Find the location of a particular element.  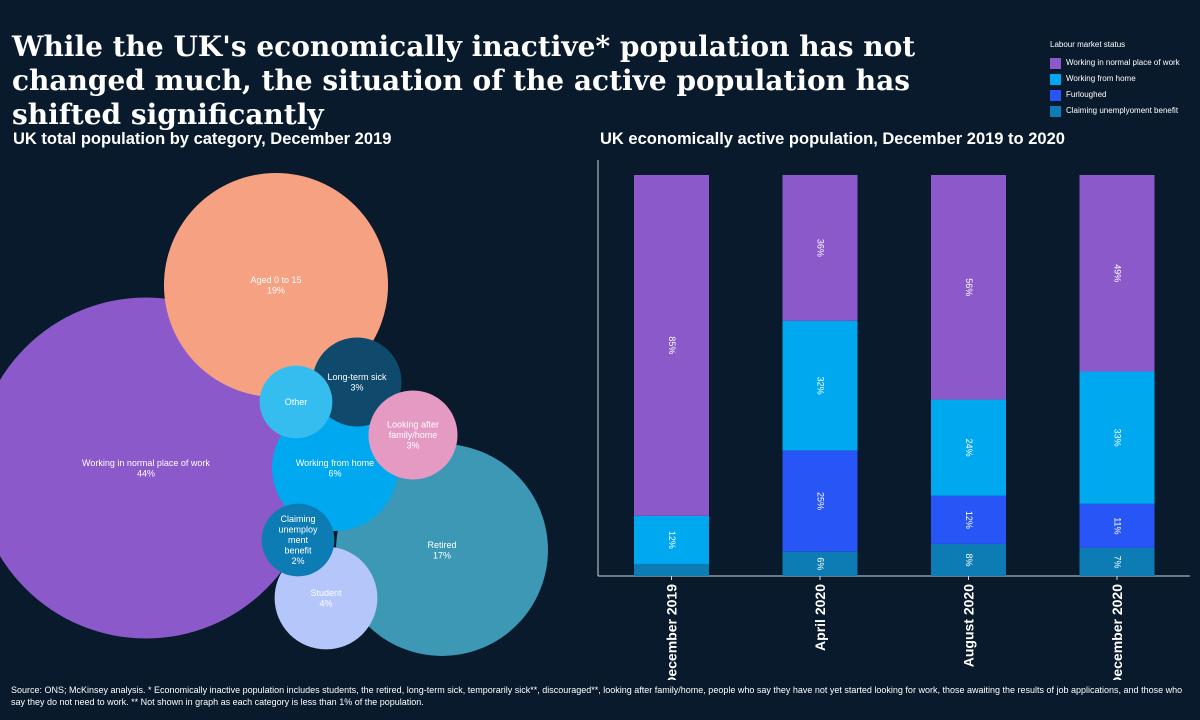

bubble-label: ment is located at coordinates (298, 540).